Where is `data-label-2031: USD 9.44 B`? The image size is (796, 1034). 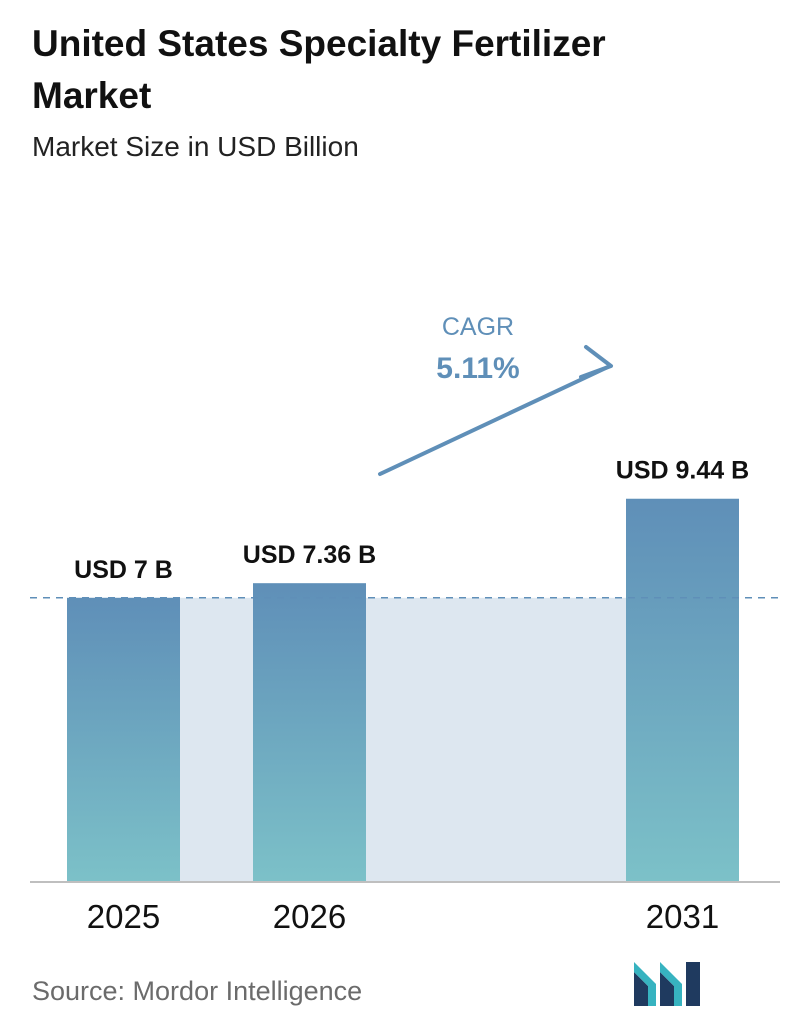 data-label-2031: USD 9.44 B is located at coordinates (682, 471).